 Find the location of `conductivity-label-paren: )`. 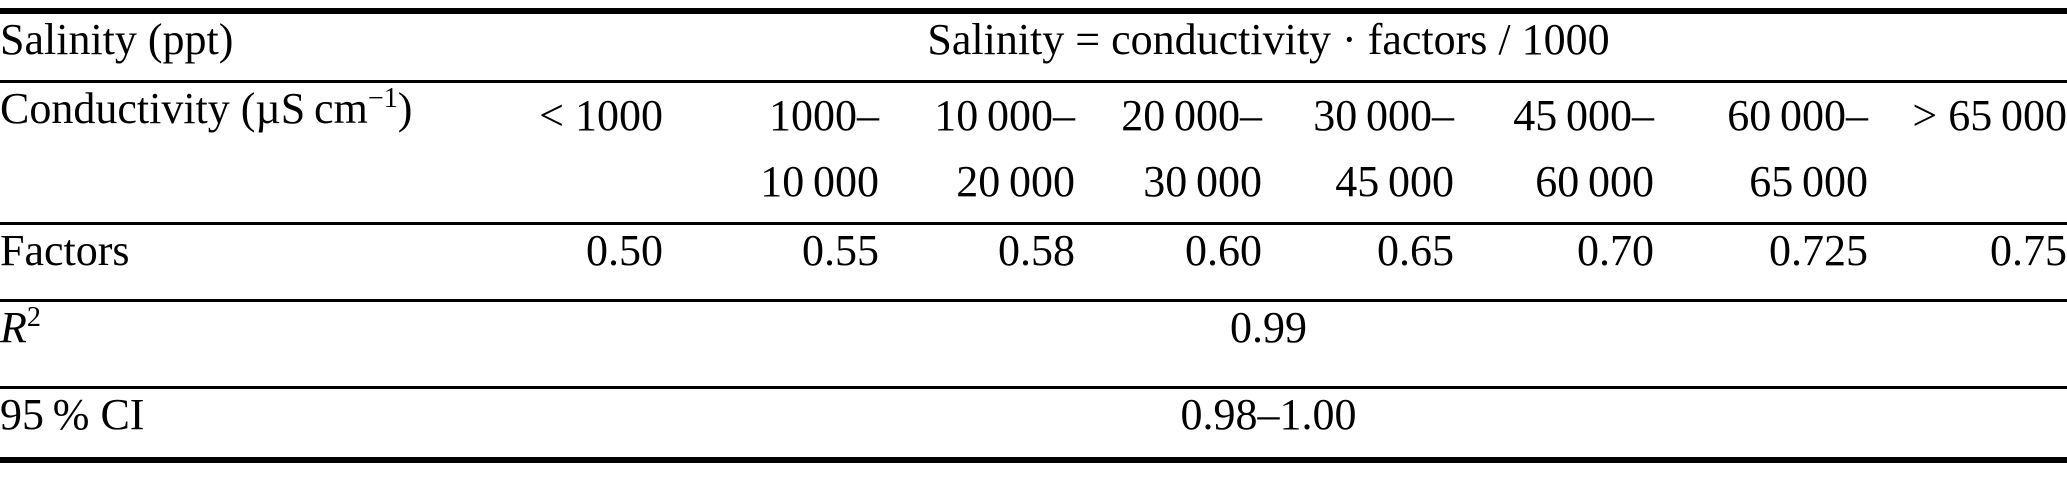

conductivity-label-paren: ) is located at coordinates (405, 108).